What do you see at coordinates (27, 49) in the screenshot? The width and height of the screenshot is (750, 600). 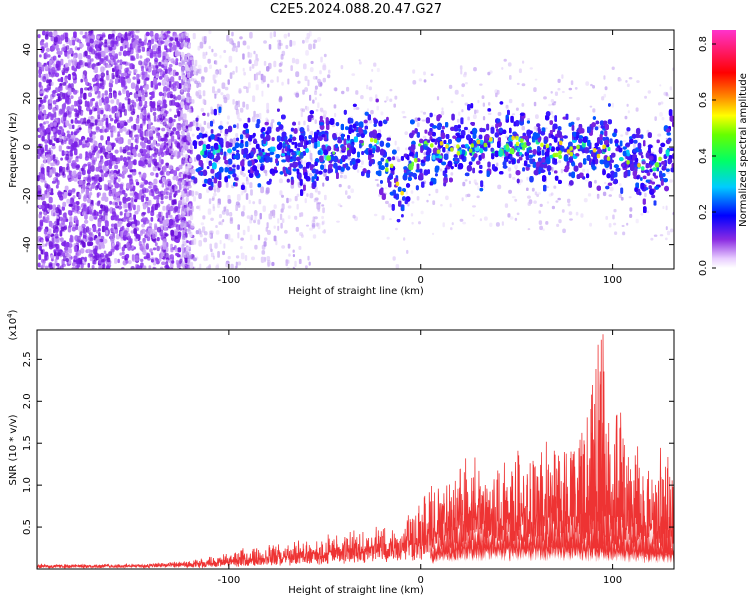 I see `spectrogram-ytick-label: 40` at bounding box center [27, 49].